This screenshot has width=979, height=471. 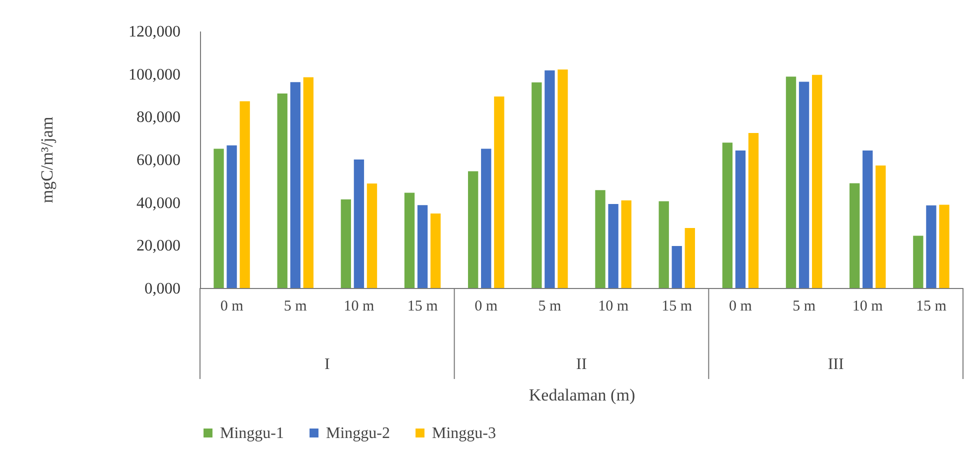 What do you see at coordinates (158, 246) in the screenshot?
I see `y-tick-label: 20,000` at bounding box center [158, 246].